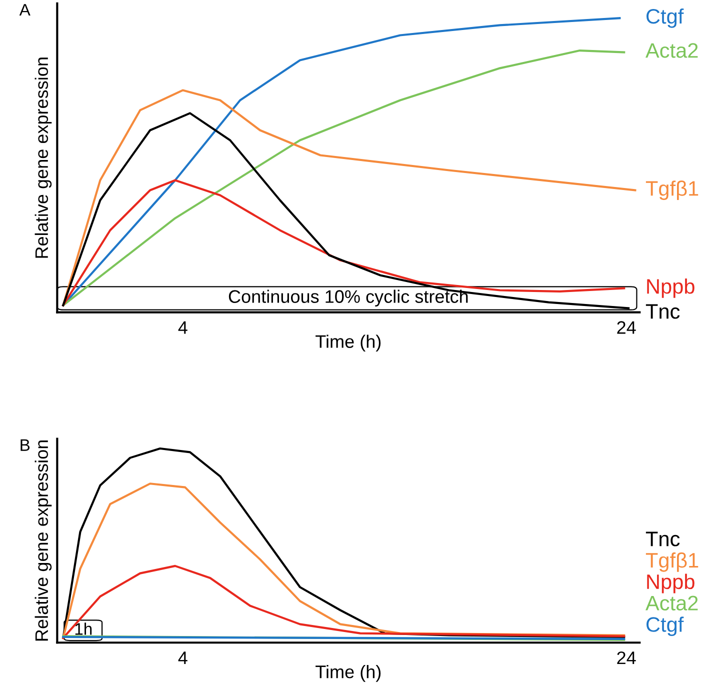  I want to click on annotation: 1h, so click(83, 628).